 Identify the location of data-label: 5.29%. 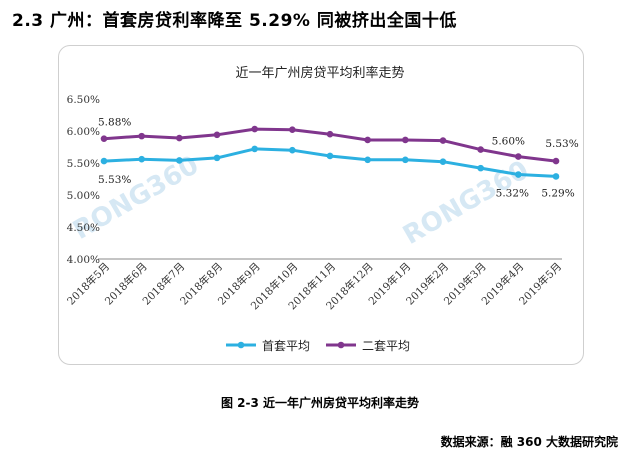
(557, 193).